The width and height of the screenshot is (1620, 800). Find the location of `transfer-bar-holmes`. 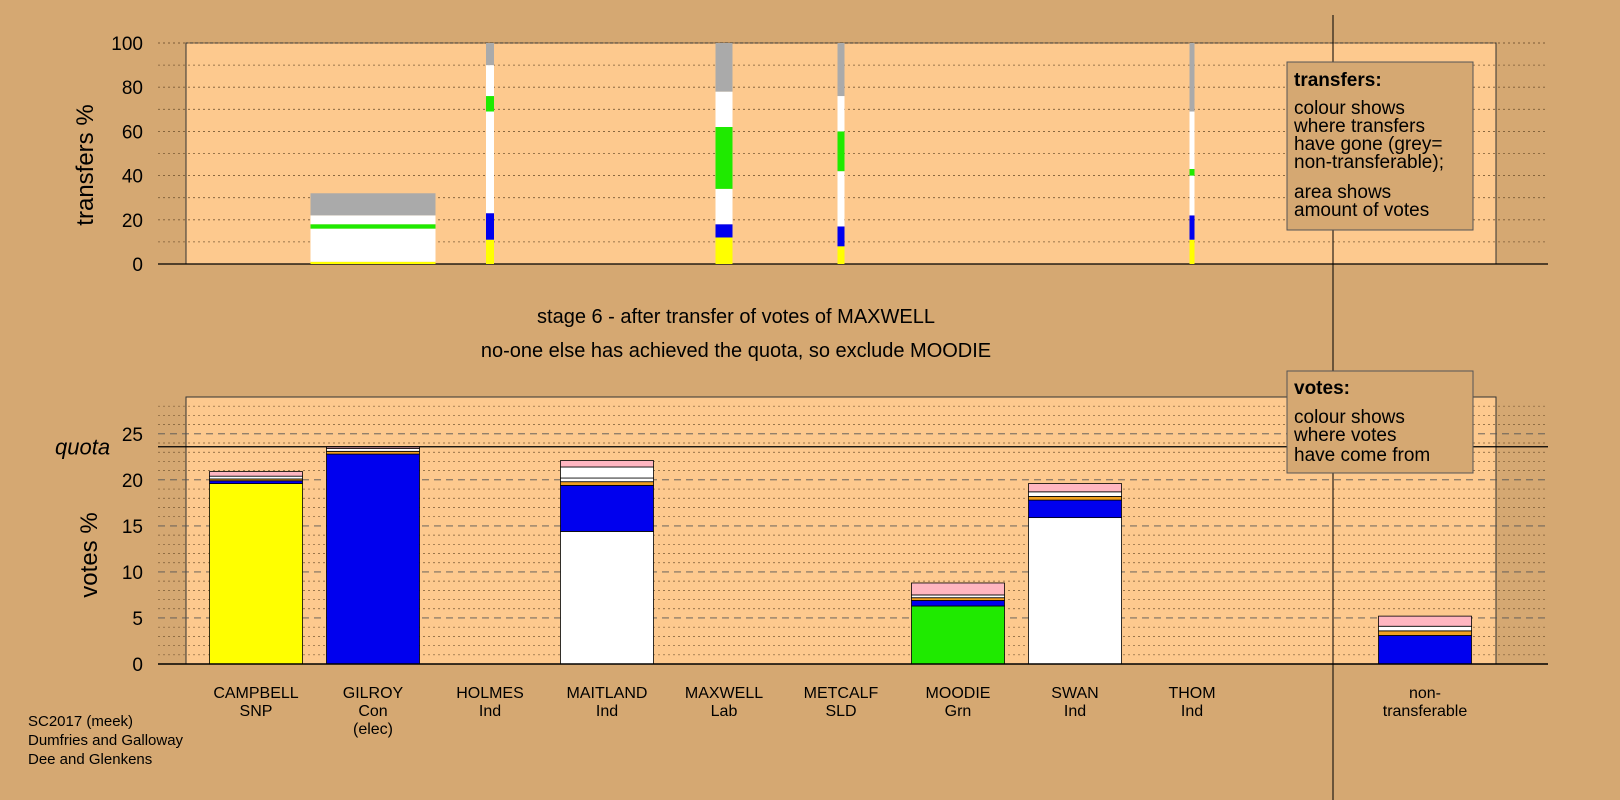

transfer-bar-holmes is located at coordinates (490, 153).